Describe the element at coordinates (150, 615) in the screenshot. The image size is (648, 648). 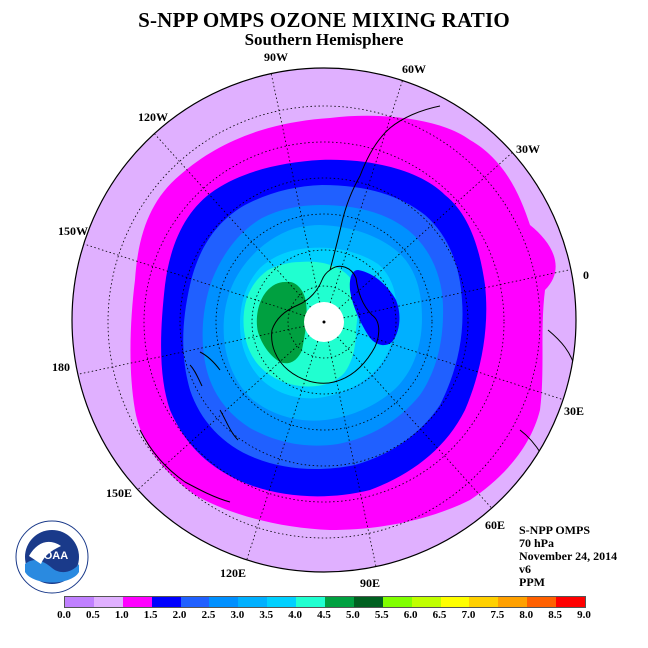
I see `colorbar-tick-label: 1.5` at that location.